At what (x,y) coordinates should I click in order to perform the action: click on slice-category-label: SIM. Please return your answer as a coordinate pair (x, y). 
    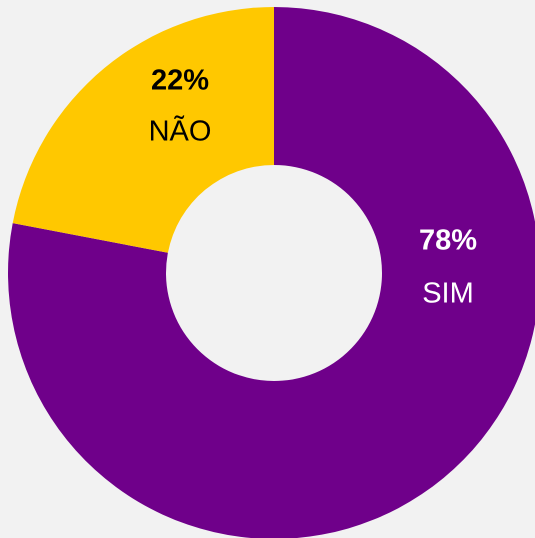
    Looking at the image, I should click on (448, 294).